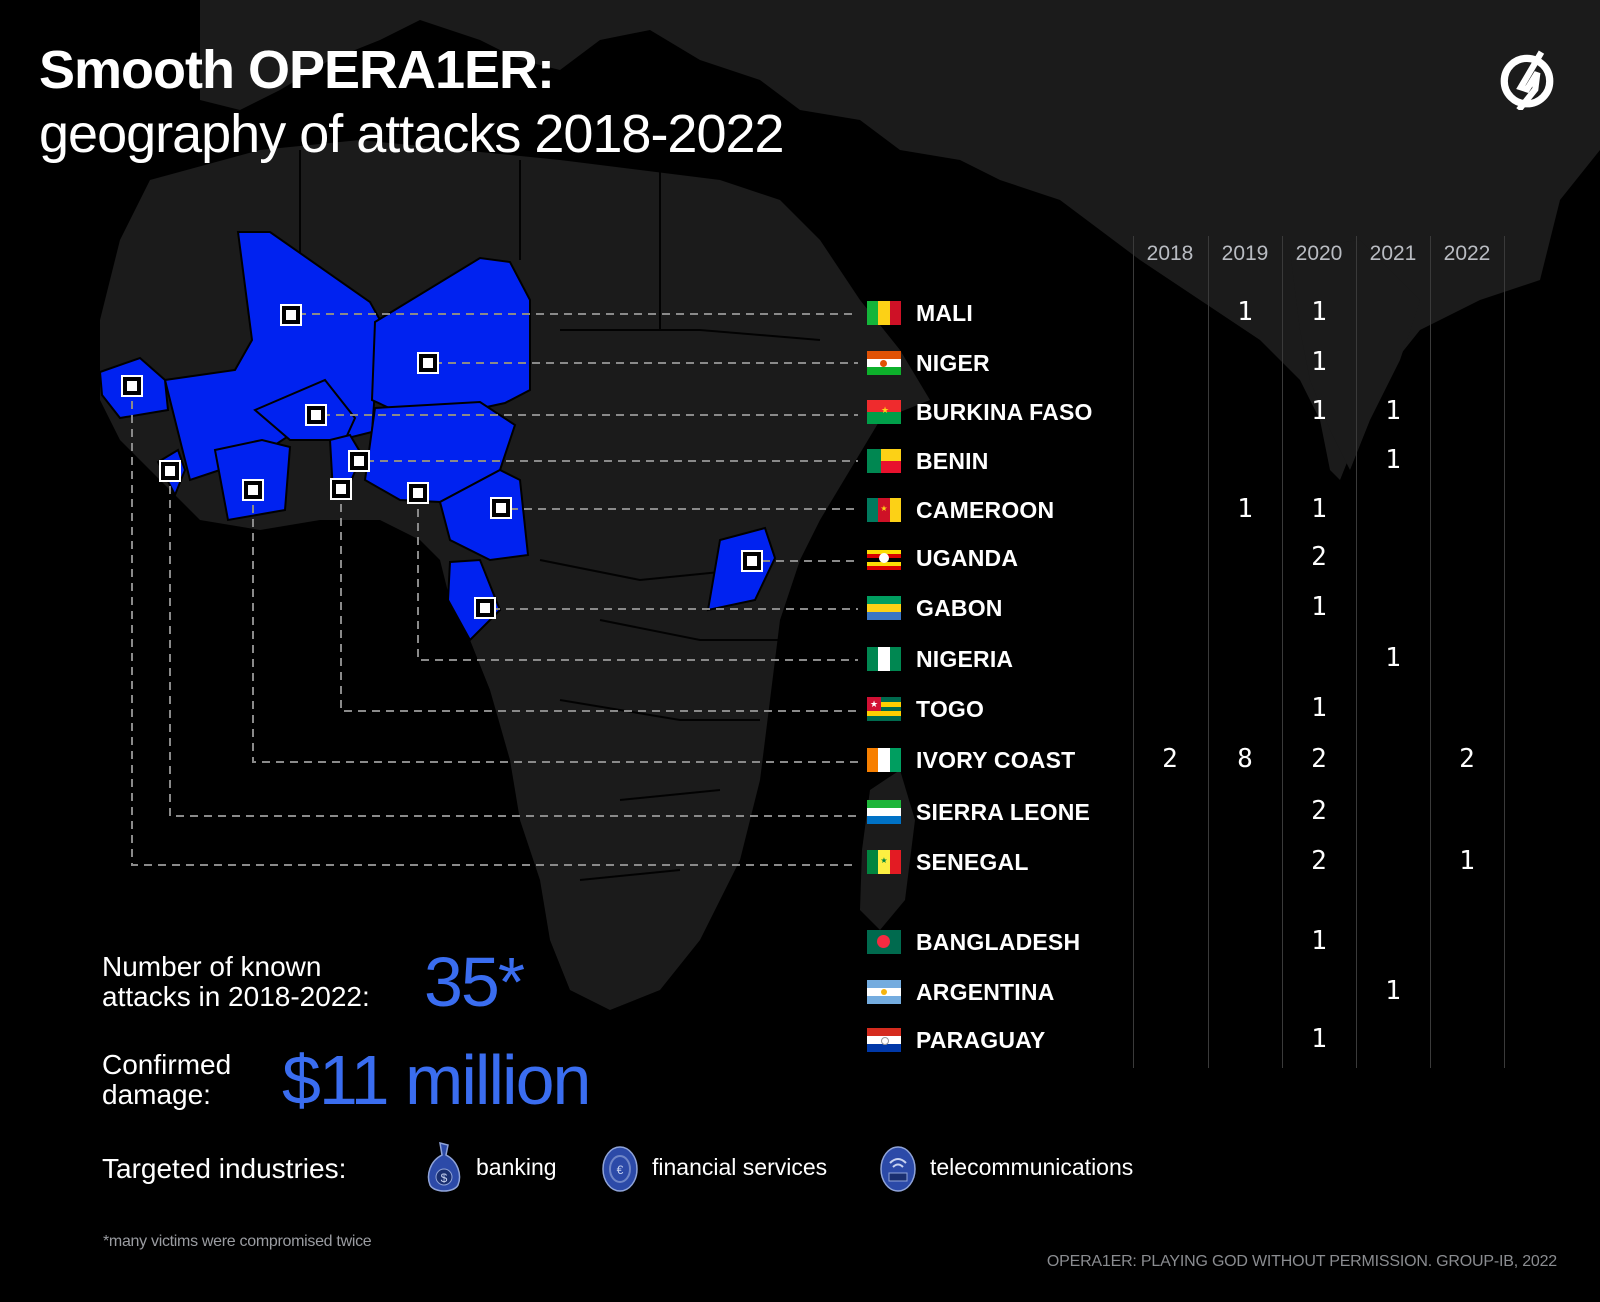 This screenshot has width=1600, height=1302. I want to click on wireless-card-icon, so click(898, 1169).